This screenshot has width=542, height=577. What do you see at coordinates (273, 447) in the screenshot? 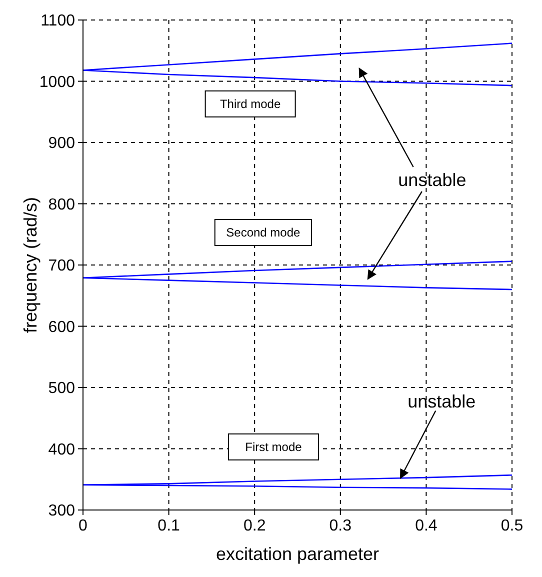
I see `annotation: First mode` at bounding box center [273, 447].